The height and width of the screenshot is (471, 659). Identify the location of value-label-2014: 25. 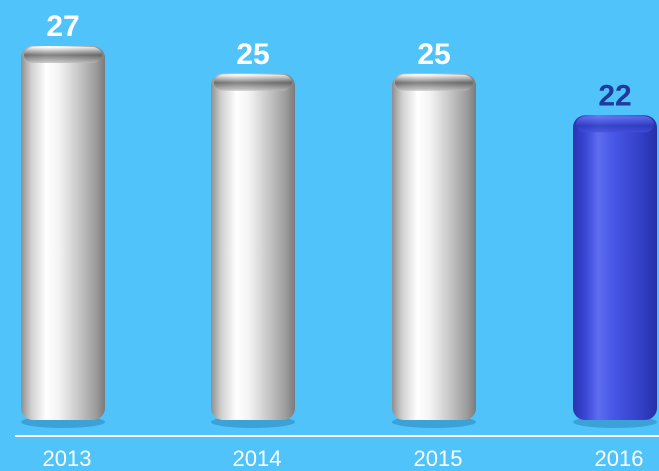
(252, 54).